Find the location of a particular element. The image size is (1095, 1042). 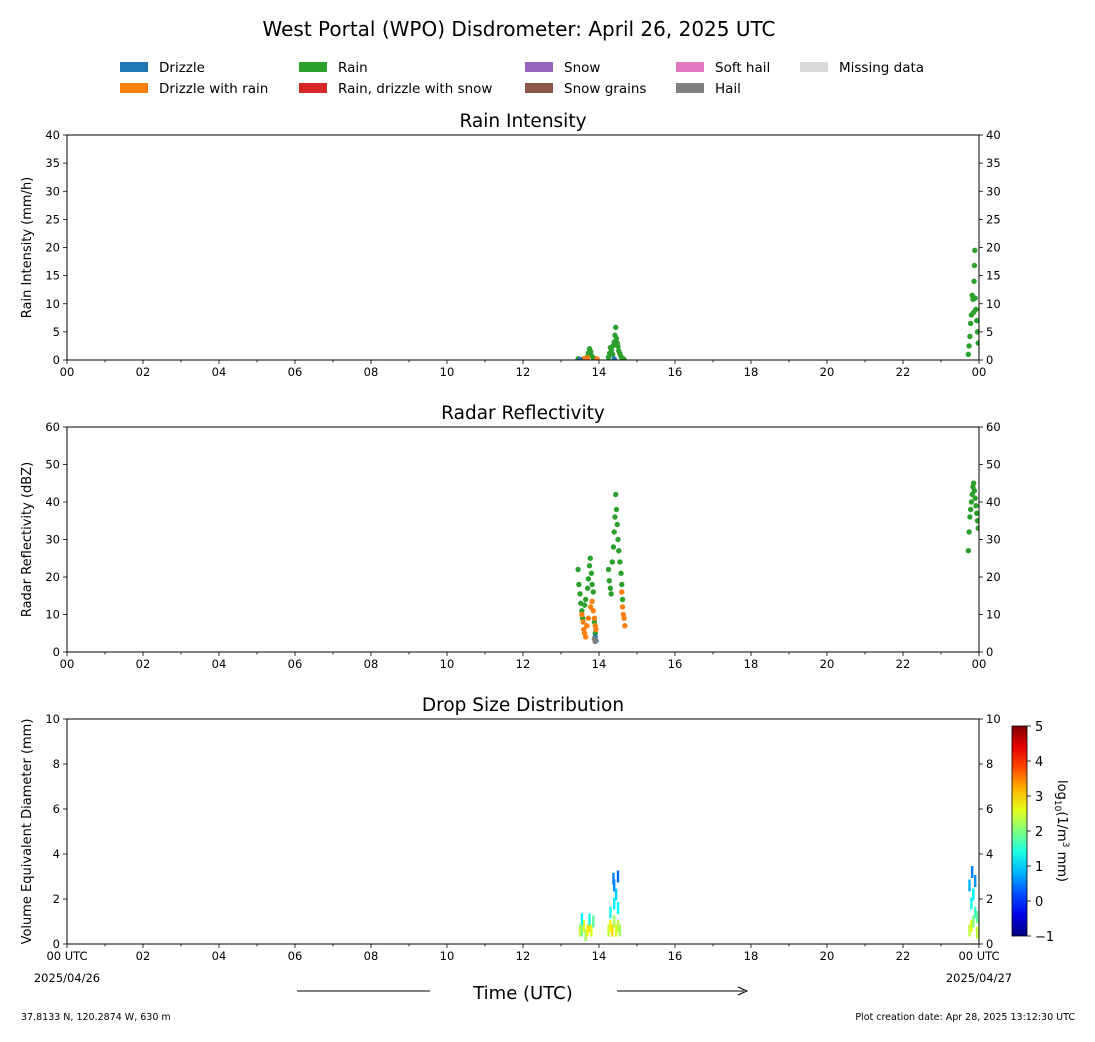

y-tick-label-right: 10 is located at coordinates (993, 719).